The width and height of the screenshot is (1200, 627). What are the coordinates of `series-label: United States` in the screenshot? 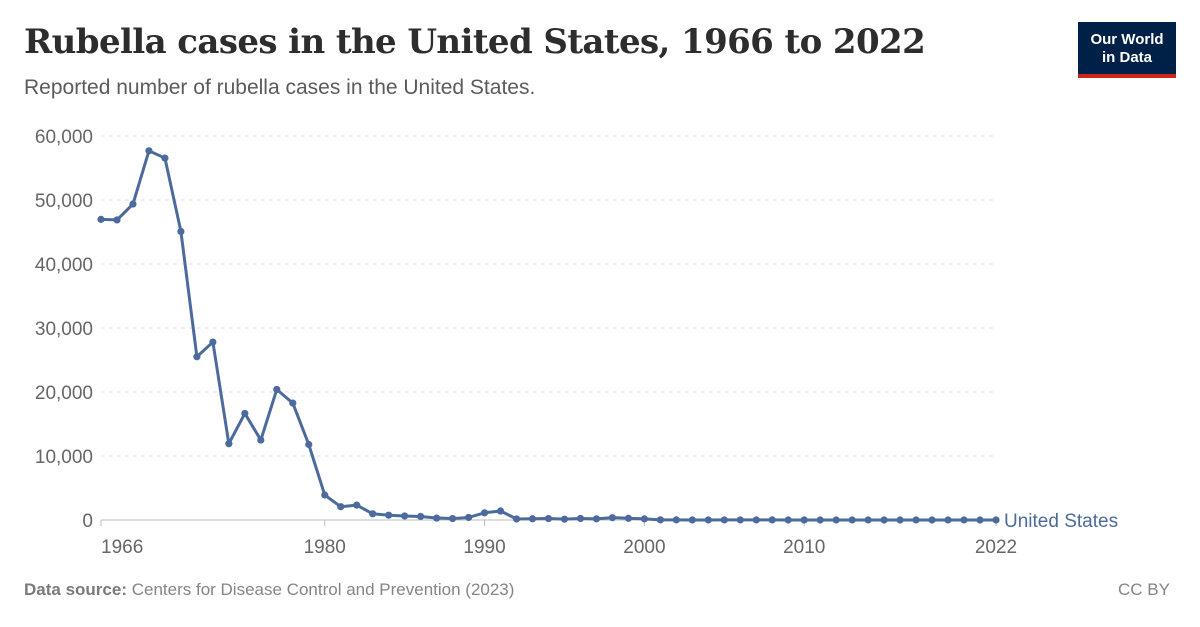 It's located at (1061, 521).